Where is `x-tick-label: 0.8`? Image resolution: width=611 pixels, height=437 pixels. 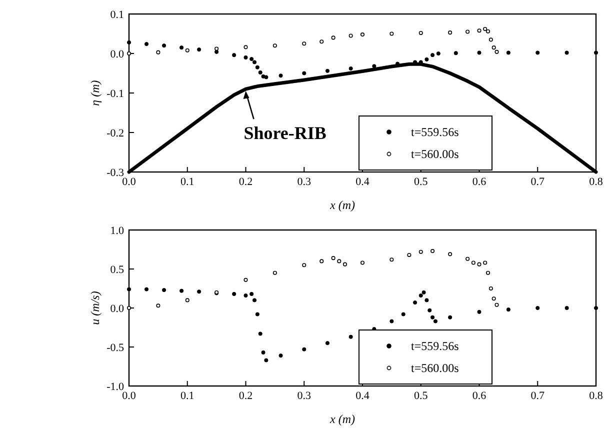 x-tick-label: 0.8 is located at coordinates (596, 182).